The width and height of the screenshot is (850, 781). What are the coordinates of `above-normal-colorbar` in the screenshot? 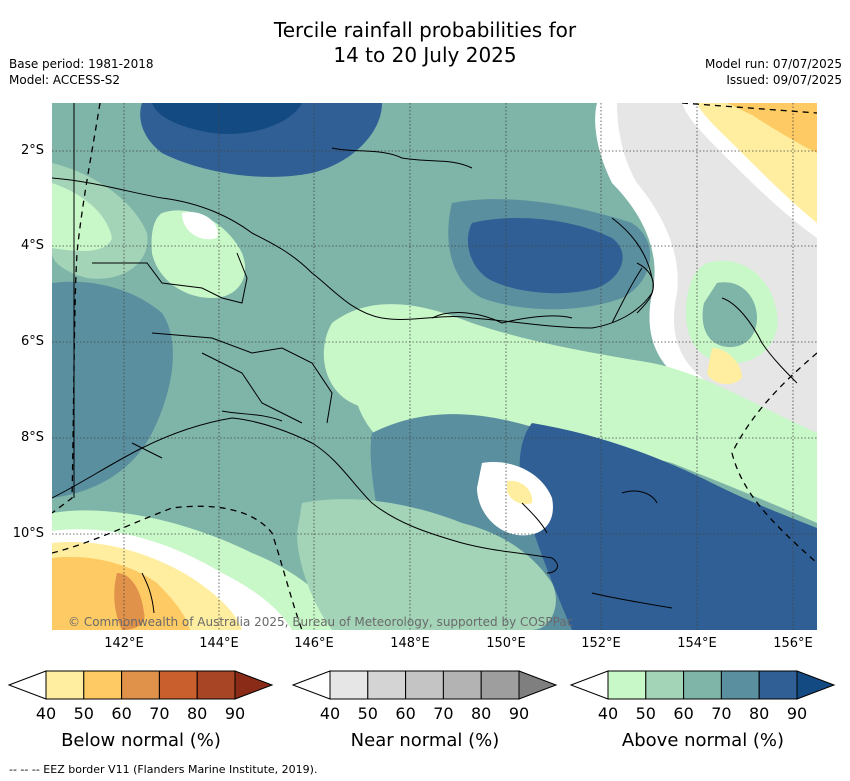 It's located at (702, 685).